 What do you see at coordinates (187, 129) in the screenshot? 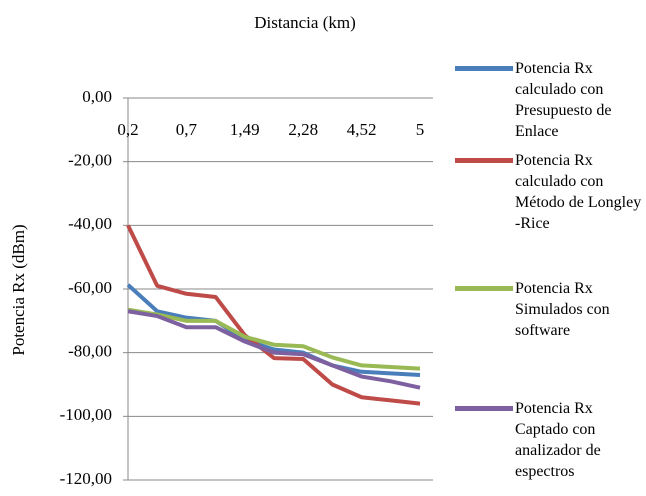
I see `x-tick-label: 0,7` at bounding box center [187, 129].